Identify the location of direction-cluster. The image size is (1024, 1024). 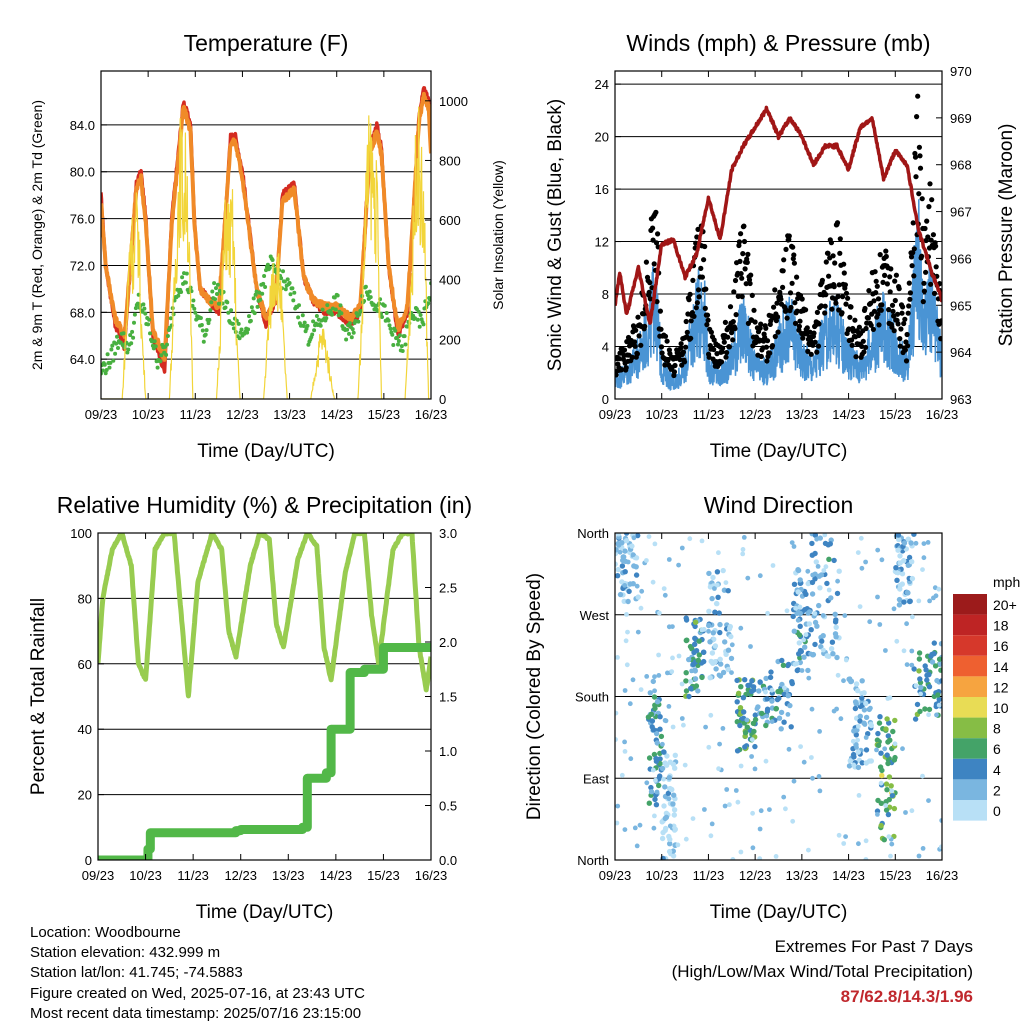
(801, 620).